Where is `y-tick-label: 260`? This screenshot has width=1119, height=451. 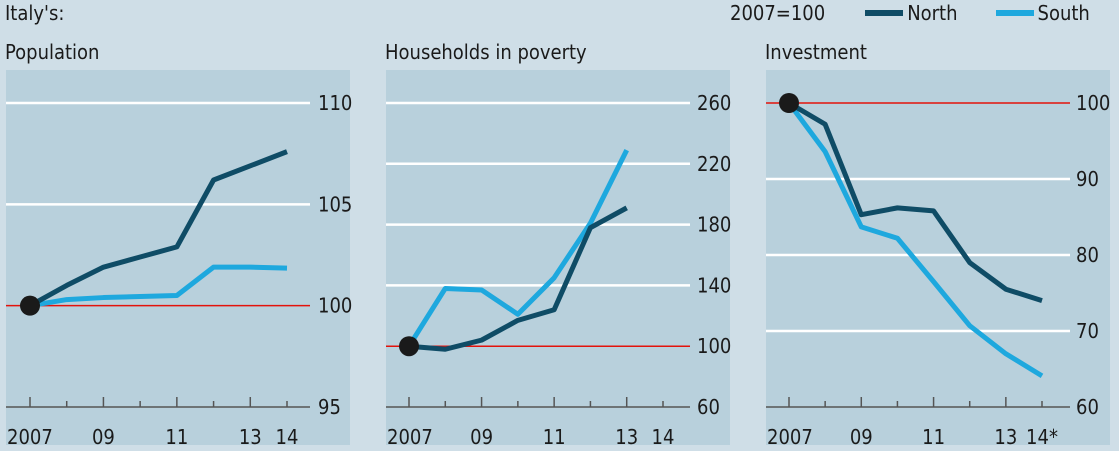 y-tick-label: 260 is located at coordinates (714, 103).